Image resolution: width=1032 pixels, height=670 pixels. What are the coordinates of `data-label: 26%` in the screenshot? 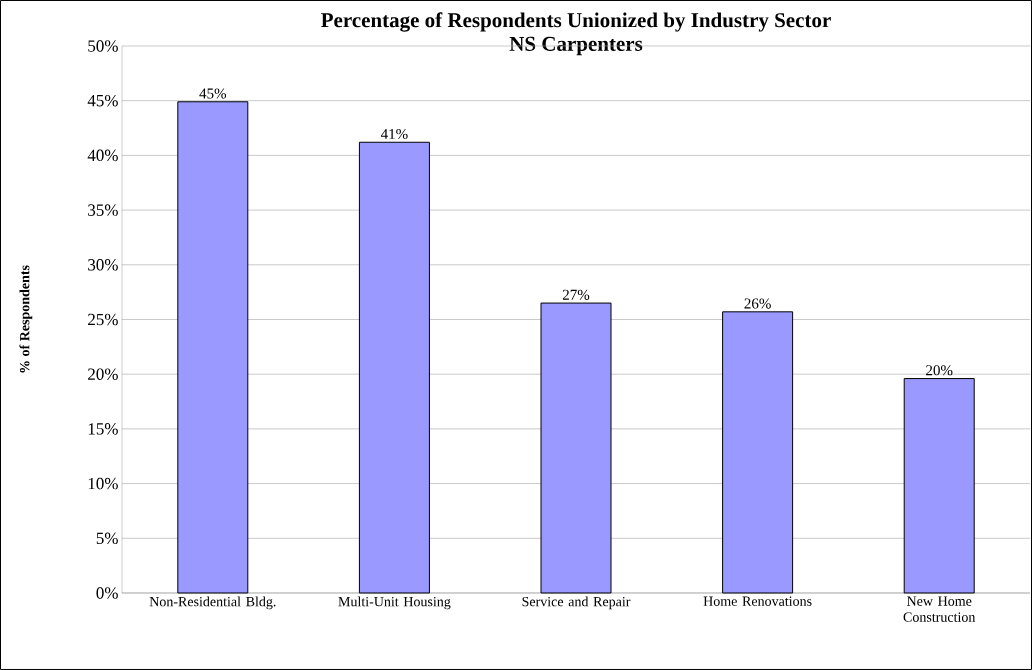 It's located at (757, 303).